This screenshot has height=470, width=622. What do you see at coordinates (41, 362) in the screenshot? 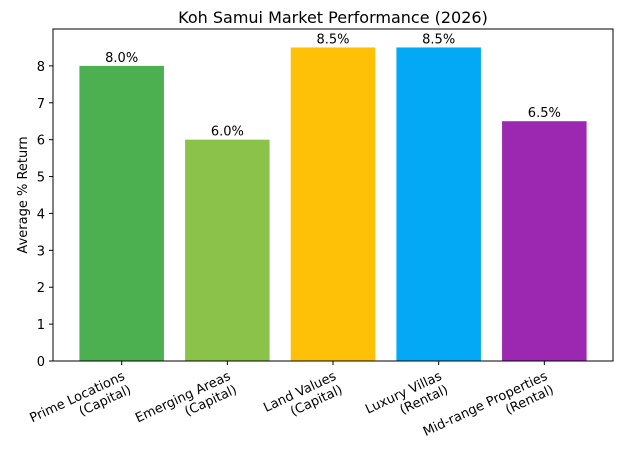
I see `y-tick-label: 0` at bounding box center [41, 362].